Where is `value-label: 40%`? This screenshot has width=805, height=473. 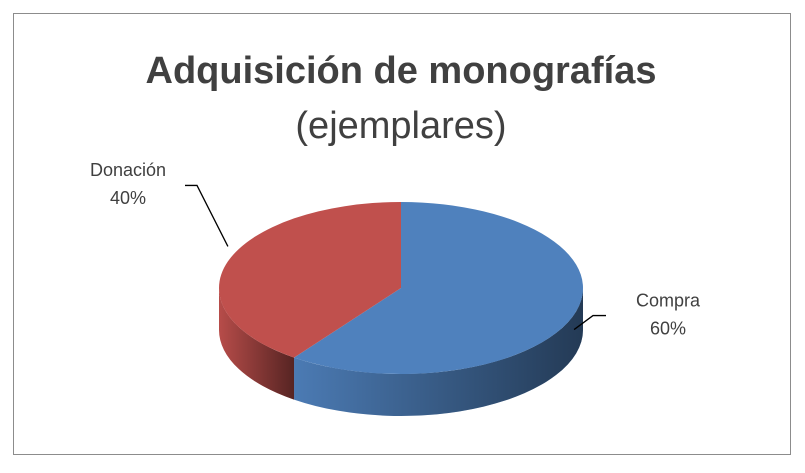
value-label: 40% is located at coordinates (128, 198).